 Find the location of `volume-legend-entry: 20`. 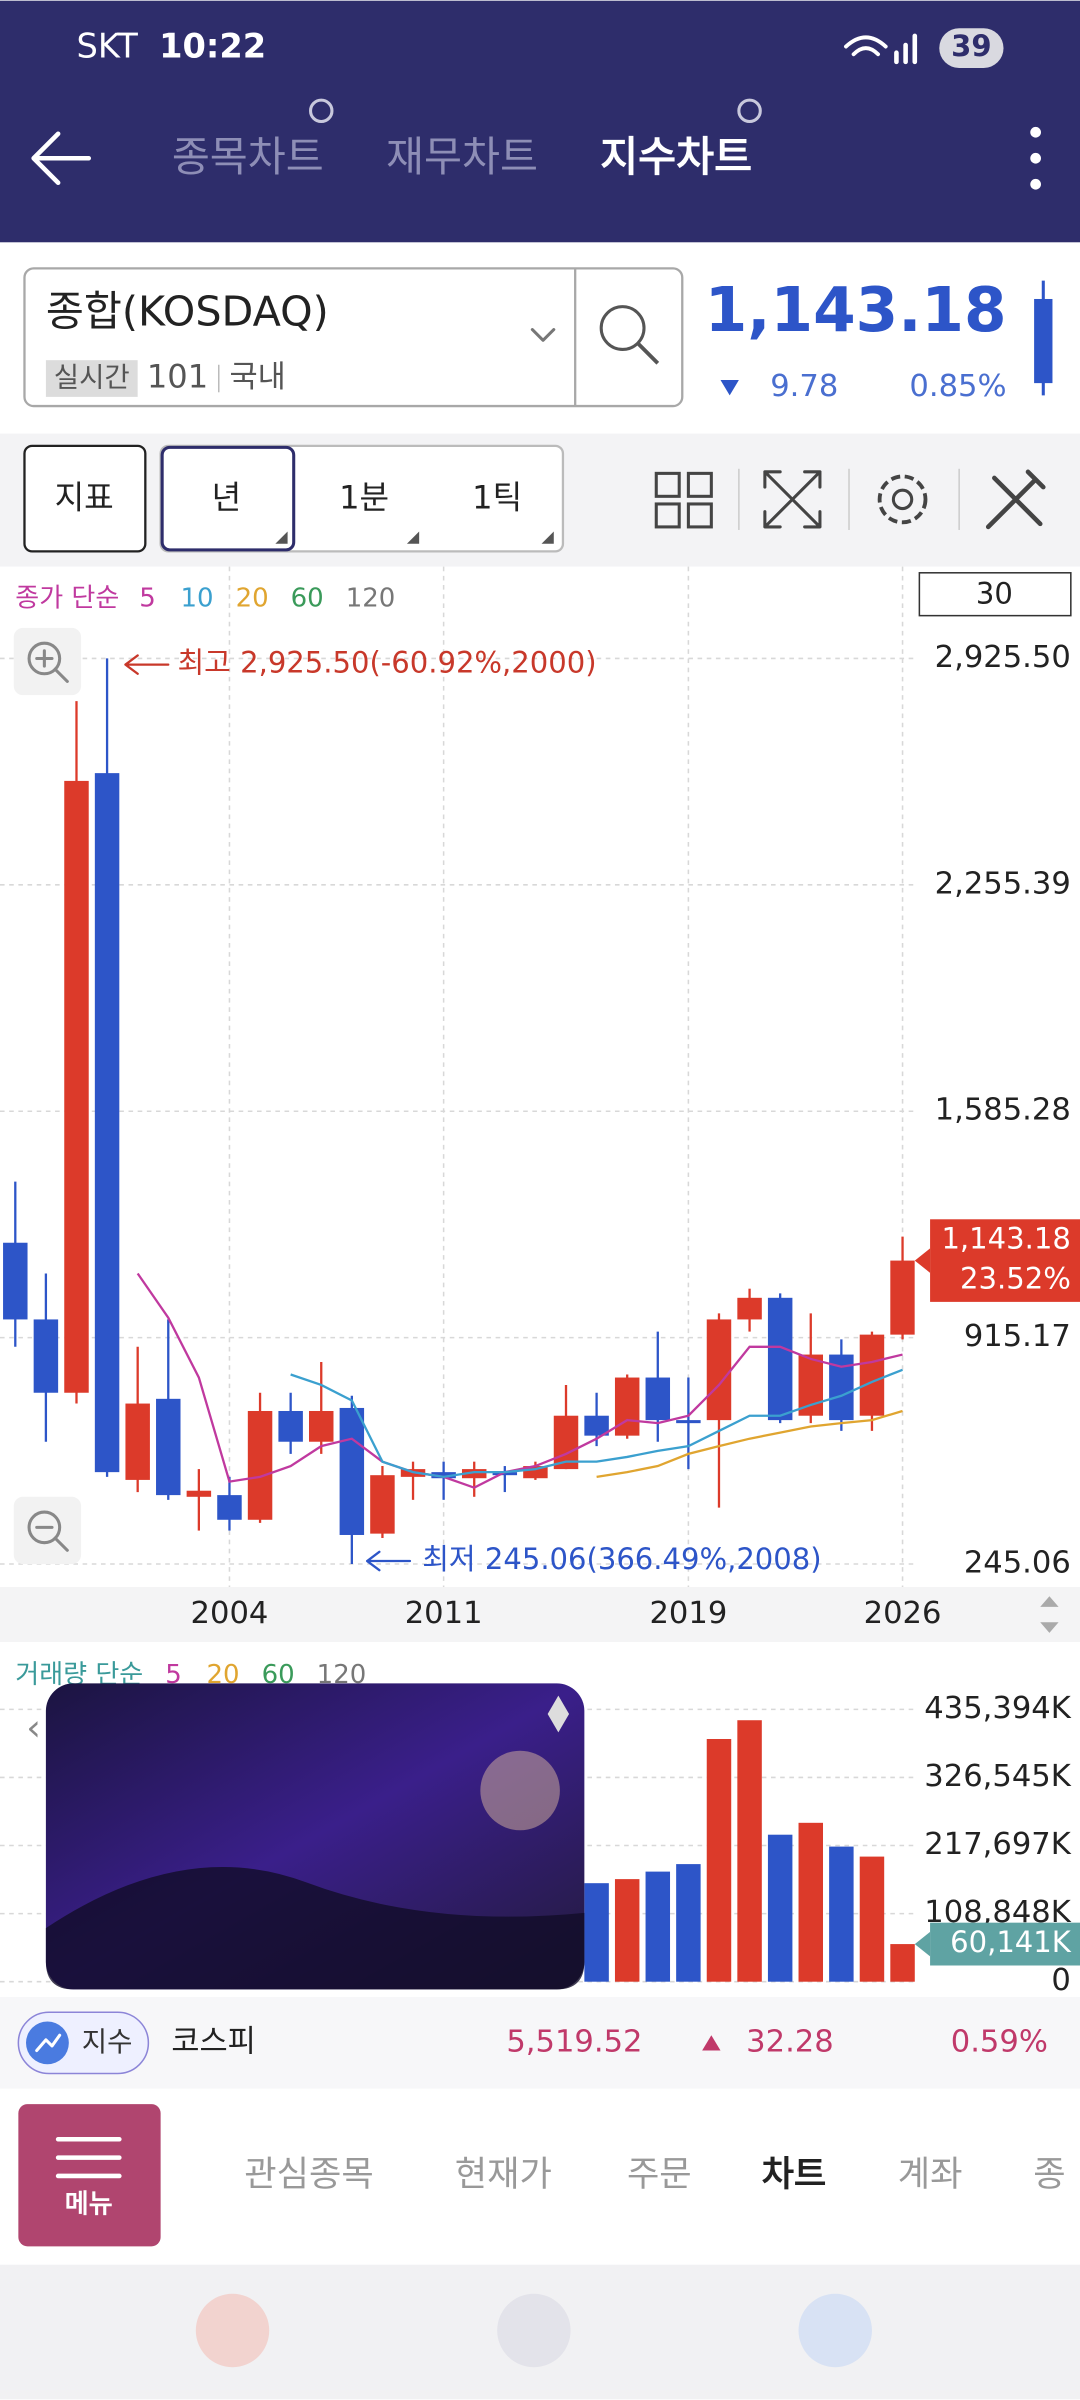

volume-legend-entry: 20 is located at coordinates (223, 1675).